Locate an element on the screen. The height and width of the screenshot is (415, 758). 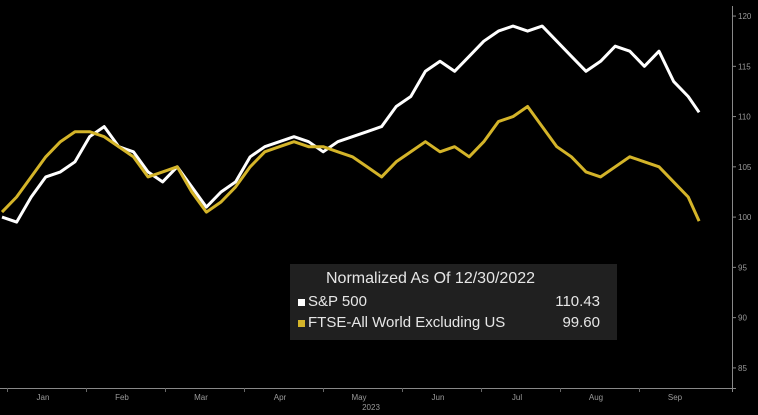
y-tick-label: 120 is located at coordinates (745, 16).